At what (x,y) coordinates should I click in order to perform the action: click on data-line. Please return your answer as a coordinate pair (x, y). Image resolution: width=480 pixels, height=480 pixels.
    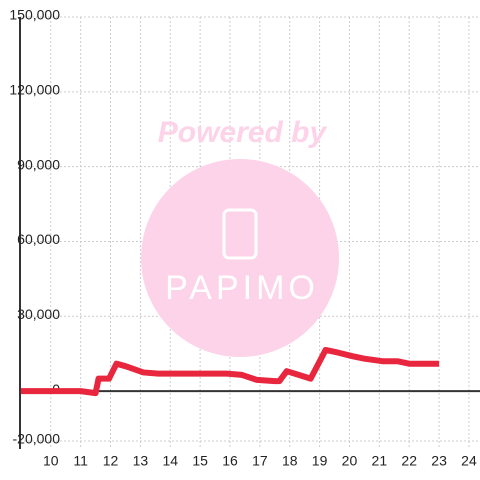
    Looking at the image, I should click on (230, 371).